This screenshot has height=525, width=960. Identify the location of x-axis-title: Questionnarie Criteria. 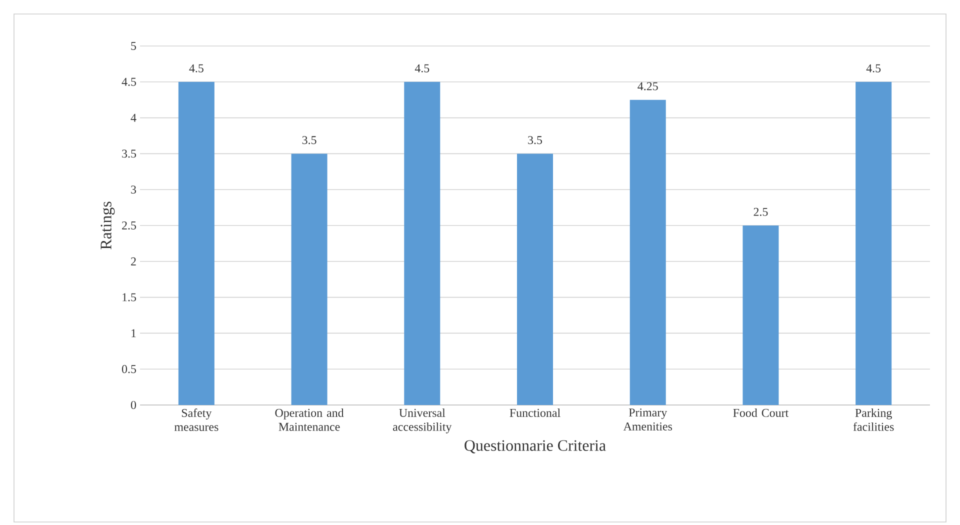
(535, 447).